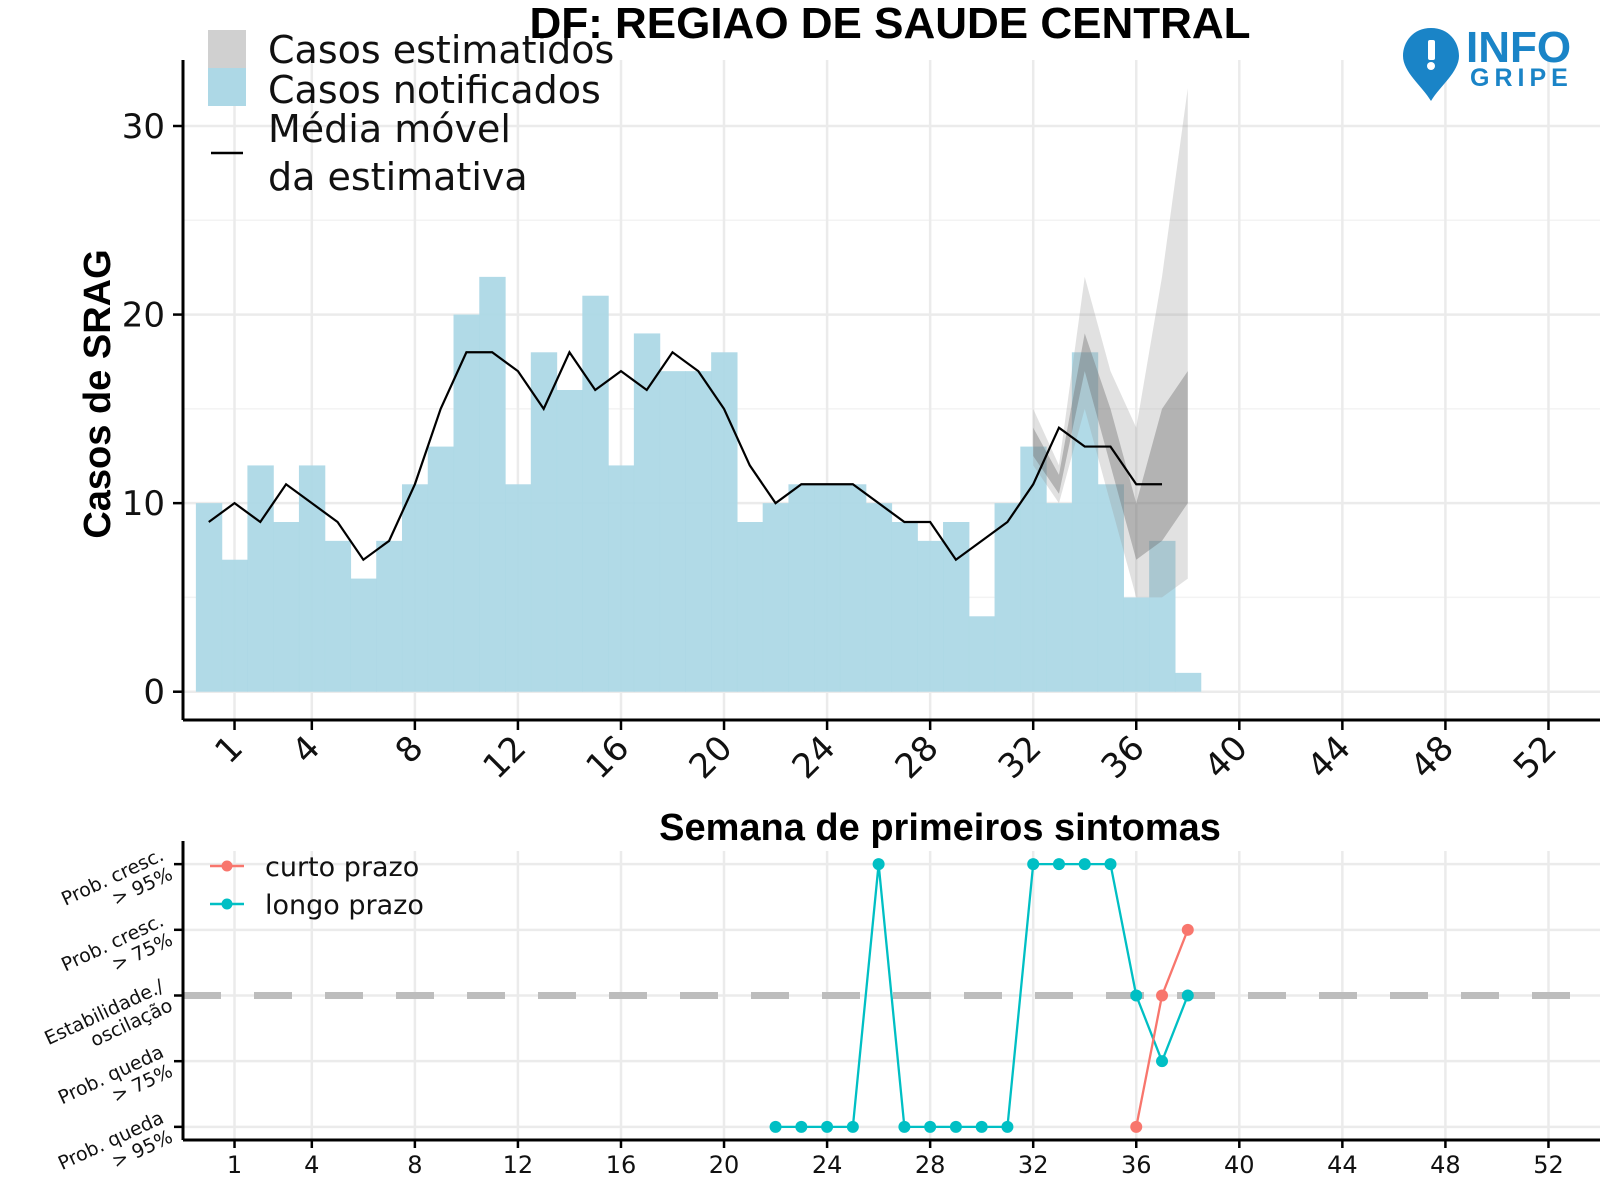 The width and height of the screenshot is (1600, 1200). I want to click on y-tick-label: 20, so click(143, 316).